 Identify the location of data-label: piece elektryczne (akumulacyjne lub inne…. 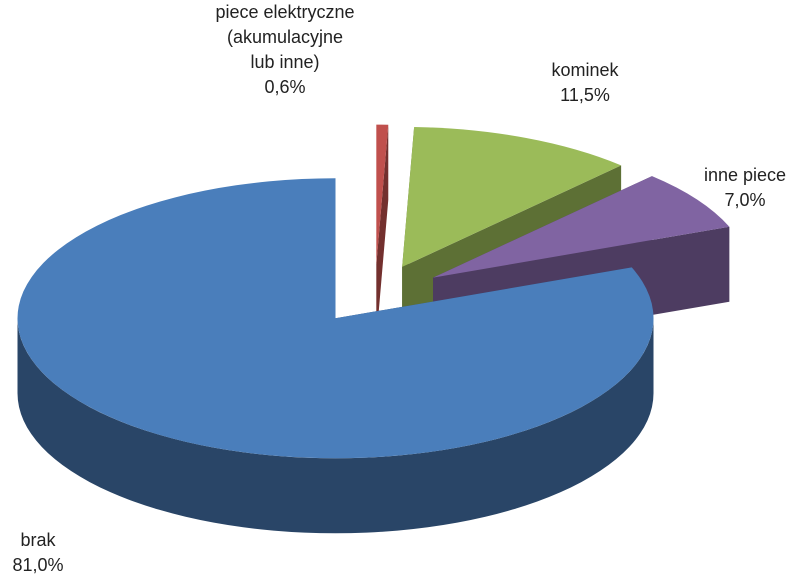
(285, 50).